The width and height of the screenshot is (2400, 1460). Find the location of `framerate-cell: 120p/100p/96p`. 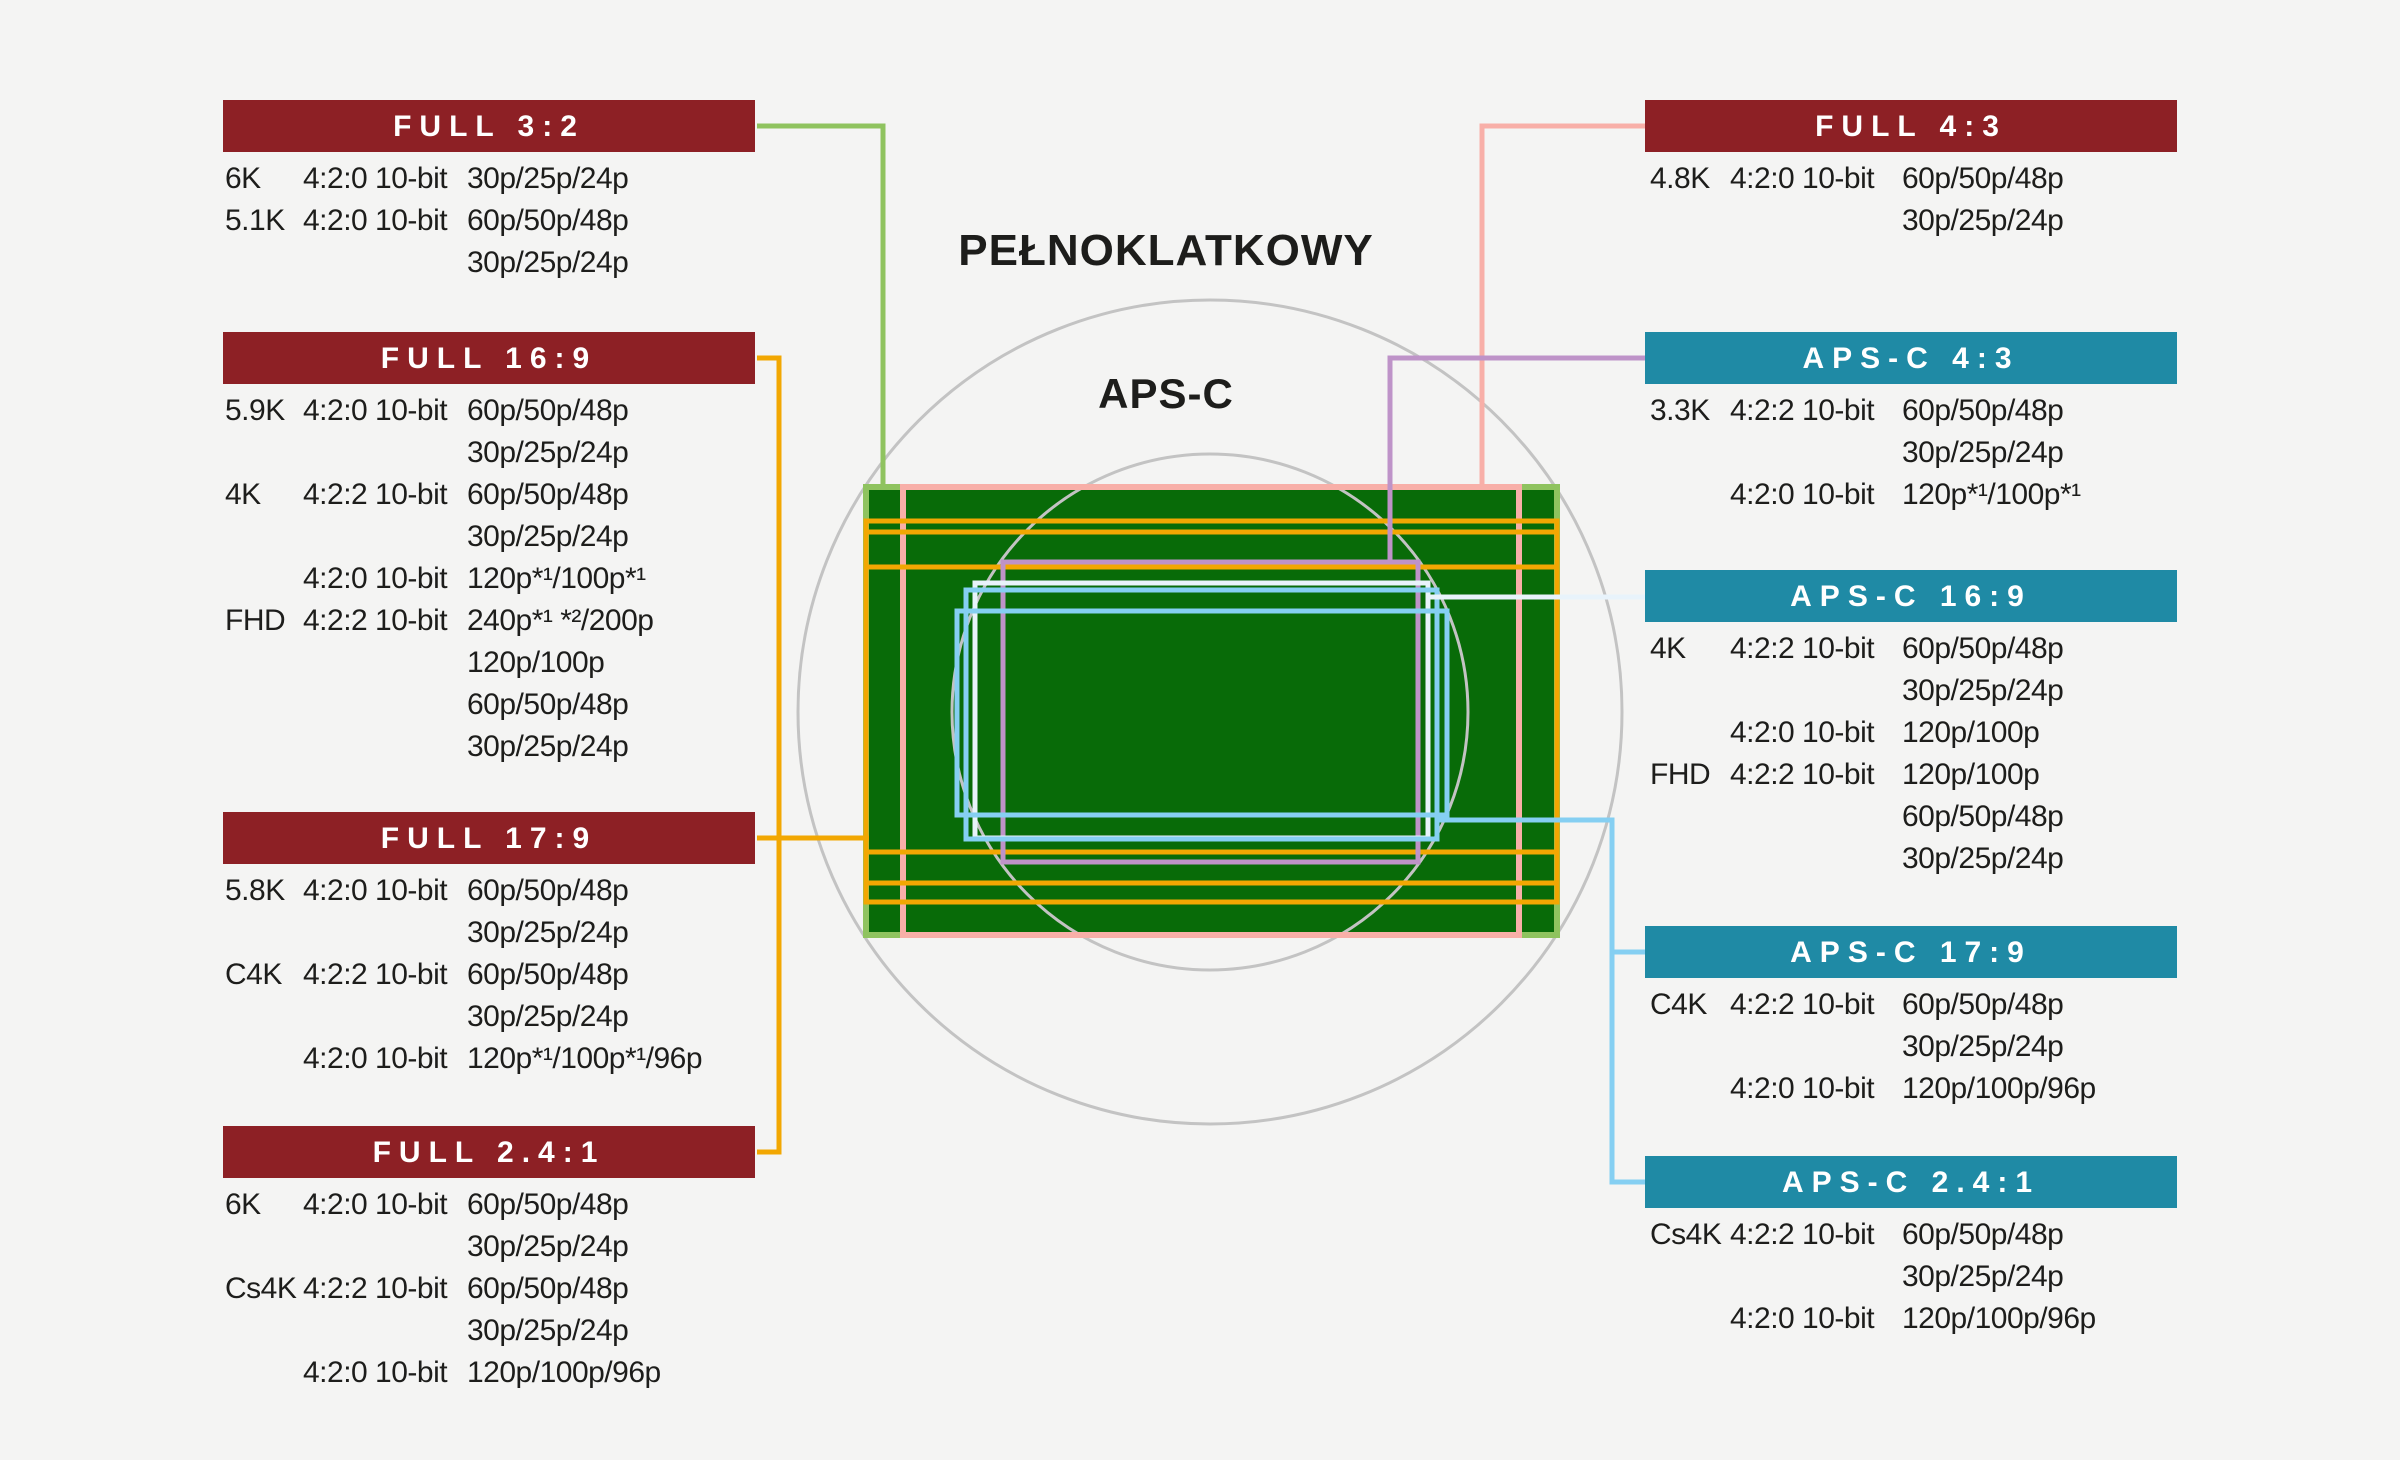

framerate-cell: 120p/100p/96p is located at coordinates (1999, 1318).